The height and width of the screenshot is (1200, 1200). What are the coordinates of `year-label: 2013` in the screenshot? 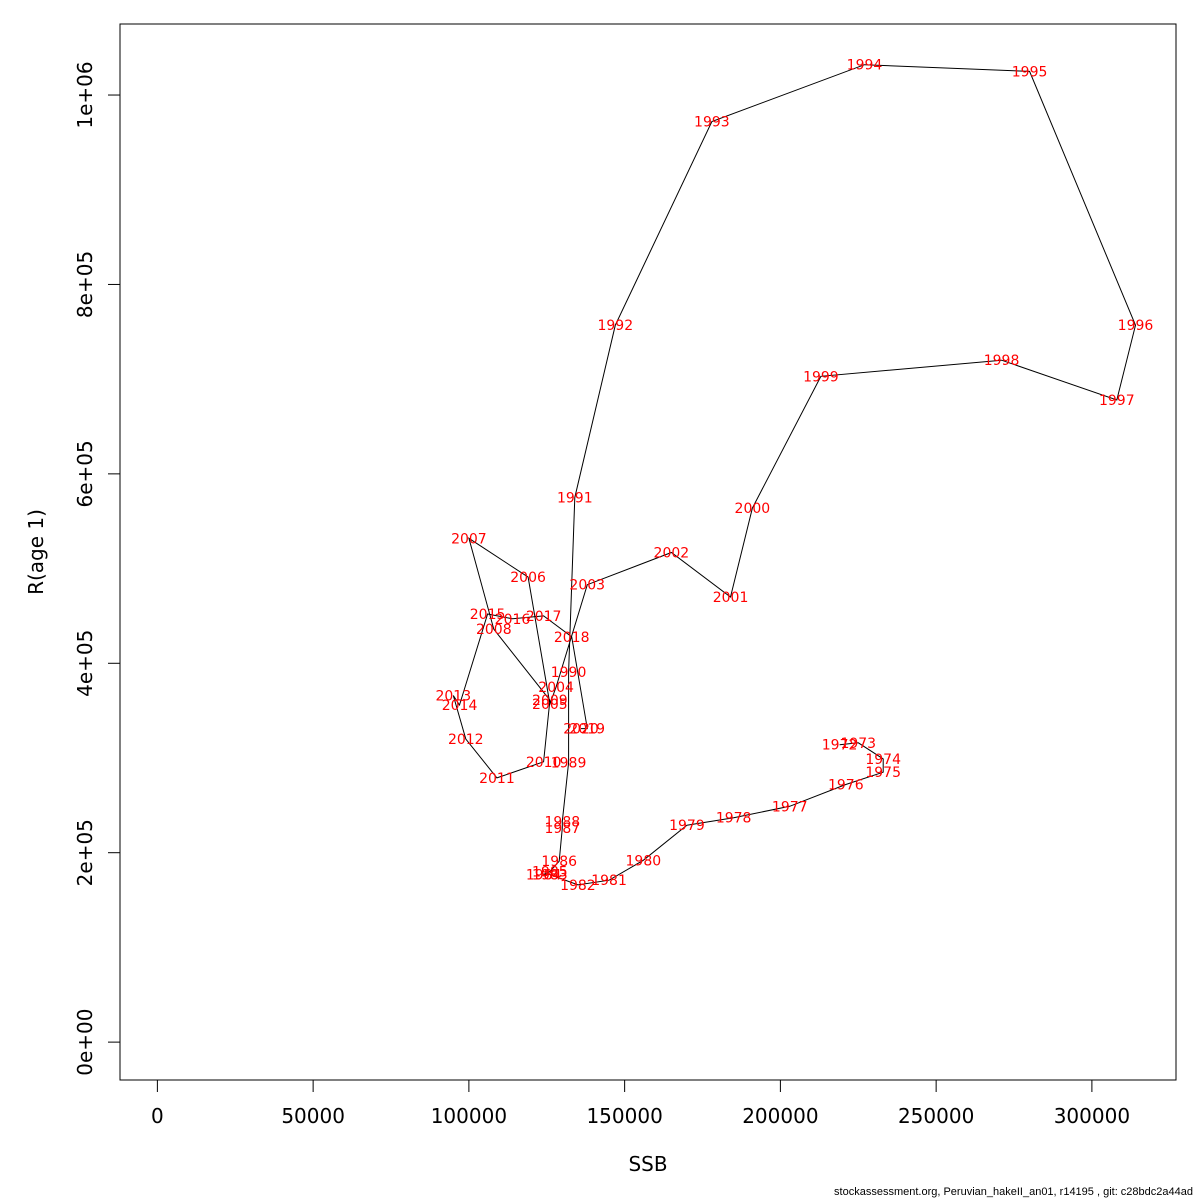 It's located at (453, 696).